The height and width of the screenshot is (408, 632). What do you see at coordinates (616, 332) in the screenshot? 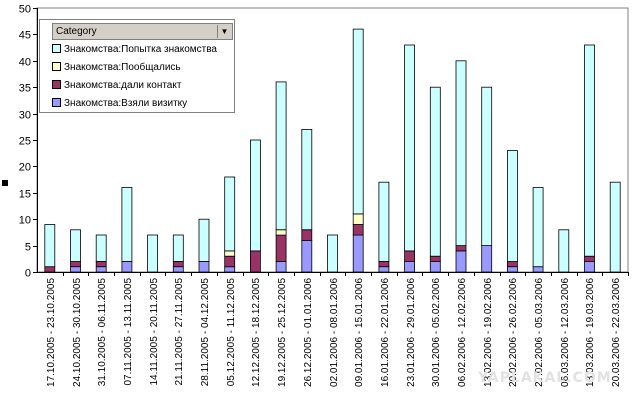
I see `x-tick-label: 20.03.2006 - 22.03.2006` at bounding box center [616, 332].